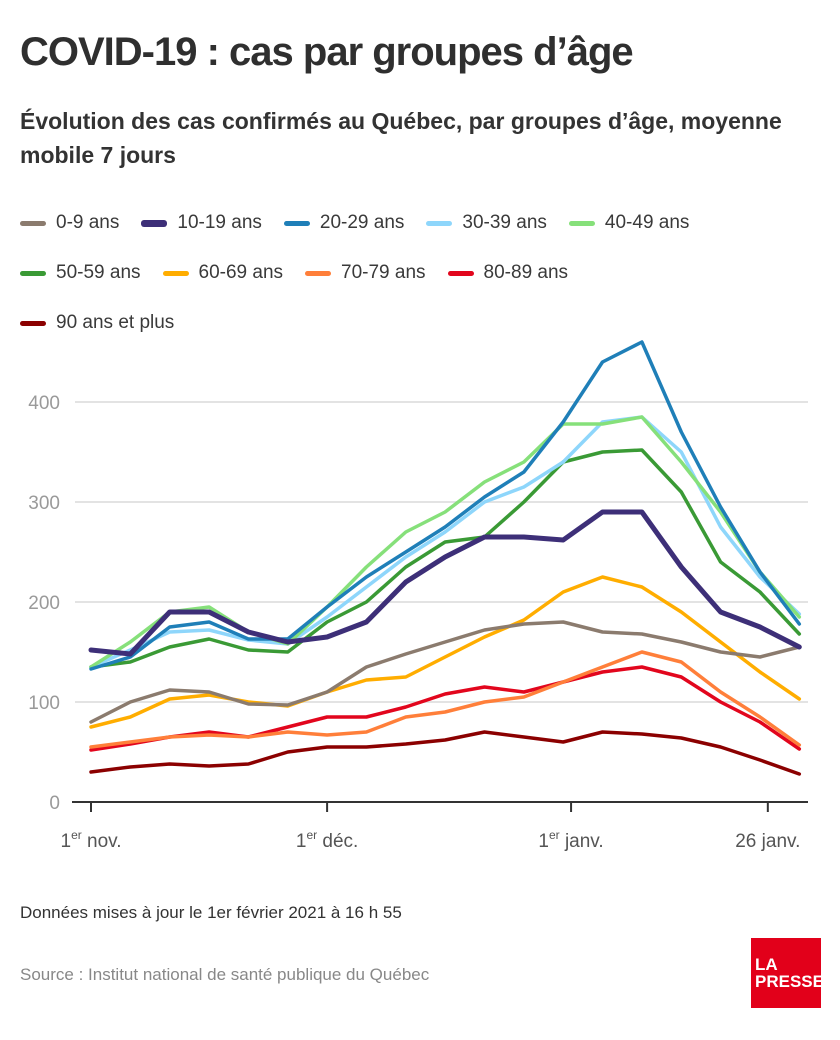  I want to click on y-tick-label: 100, so click(44, 703).